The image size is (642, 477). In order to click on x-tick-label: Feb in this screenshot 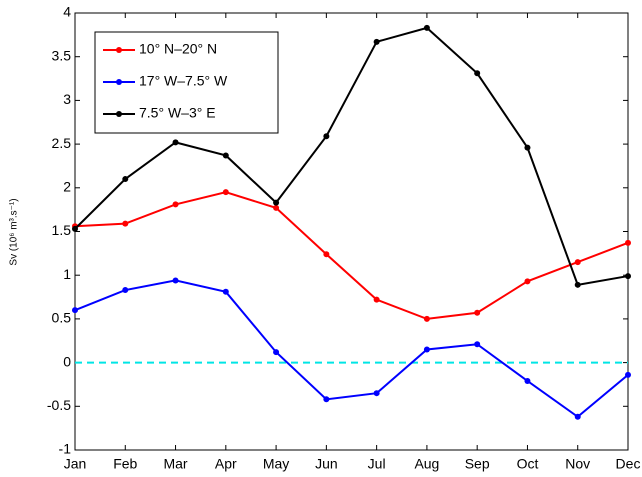, I will do `click(125, 464)`.